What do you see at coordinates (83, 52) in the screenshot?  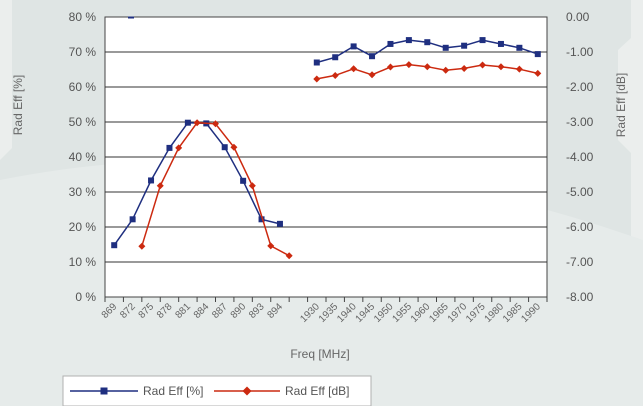 I see `y-tick-label: 70 %` at bounding box center [83, 52].